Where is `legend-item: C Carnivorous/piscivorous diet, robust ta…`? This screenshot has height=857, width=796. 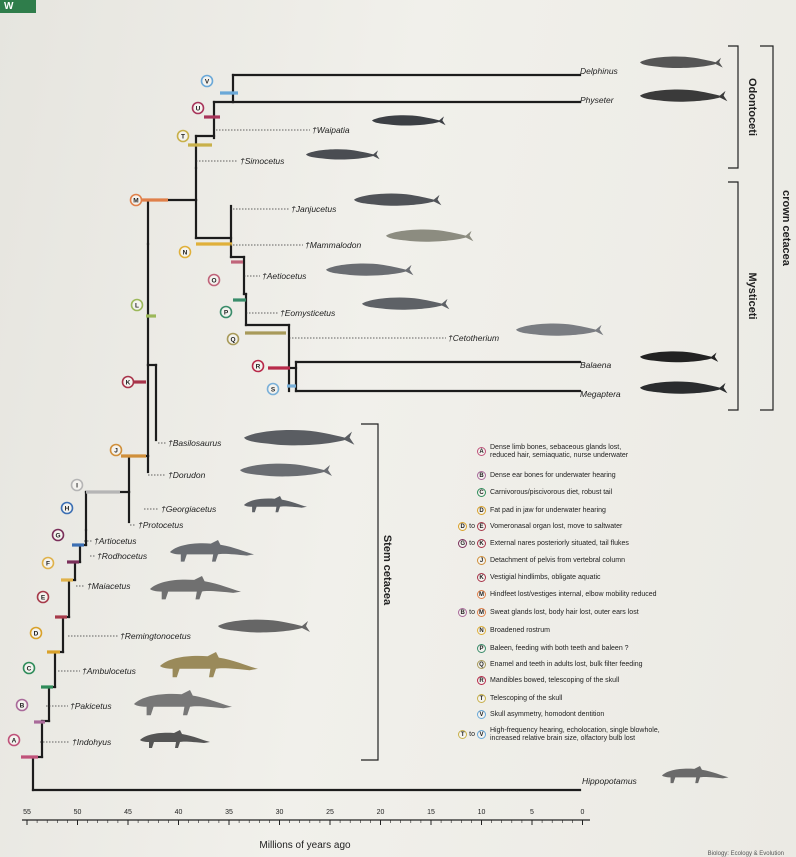
legend-item: C Carnivorous/piscivorous diet, robust ta… is located at coordinates (602, 492).